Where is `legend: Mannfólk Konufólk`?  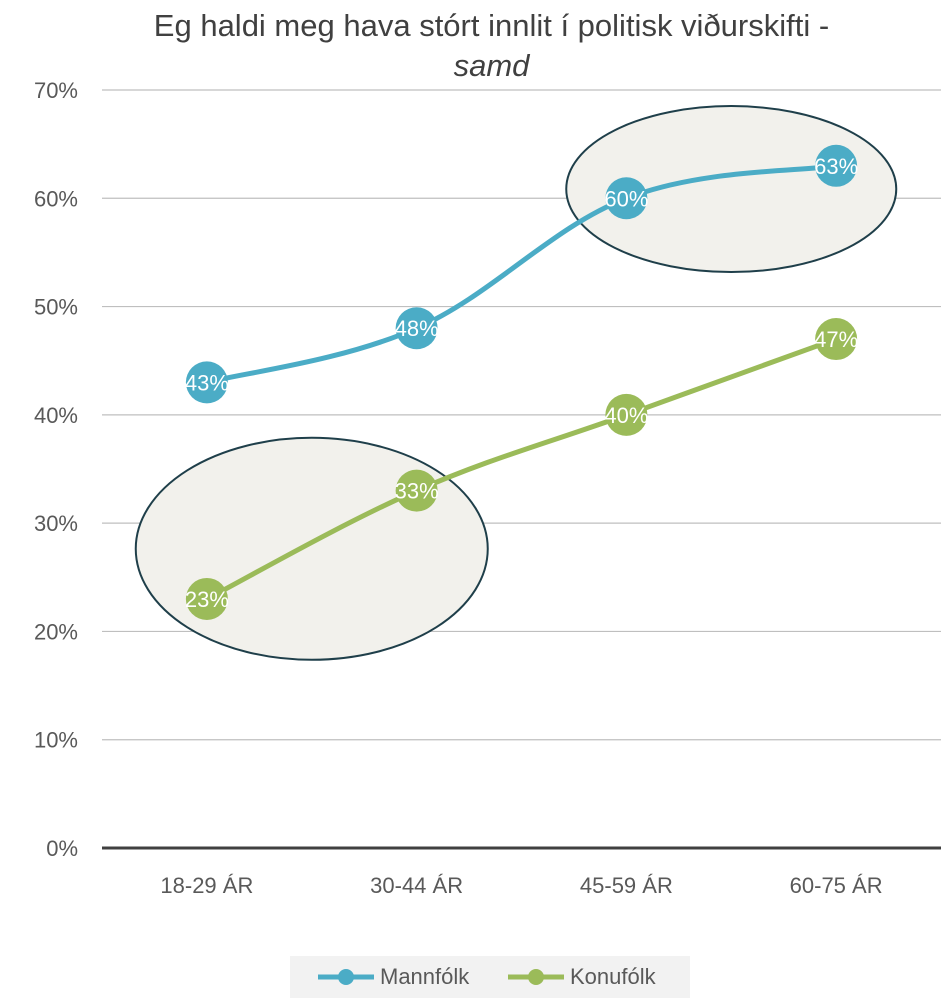 legend: Mannfólk Konufólk is located at coordinates (490, 977).